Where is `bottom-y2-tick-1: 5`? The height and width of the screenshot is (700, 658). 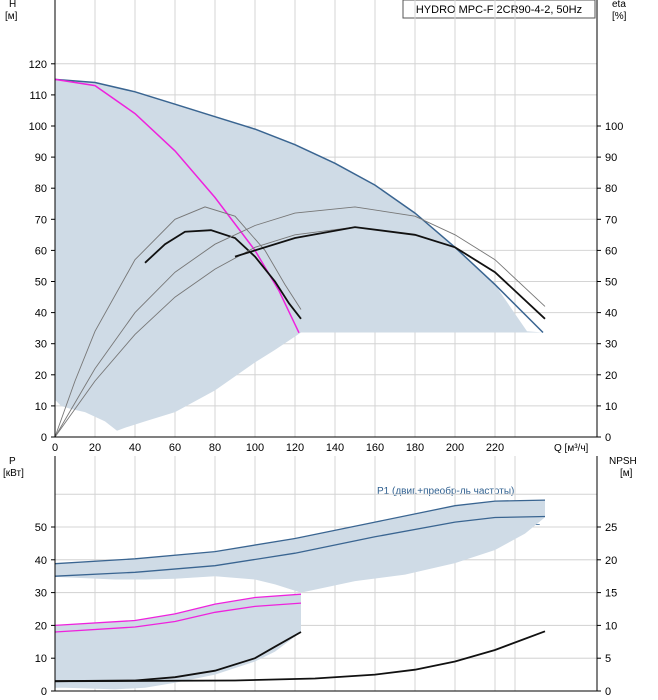 bottom-y2-tick-1: 5 is located at coordinates (608, 659).